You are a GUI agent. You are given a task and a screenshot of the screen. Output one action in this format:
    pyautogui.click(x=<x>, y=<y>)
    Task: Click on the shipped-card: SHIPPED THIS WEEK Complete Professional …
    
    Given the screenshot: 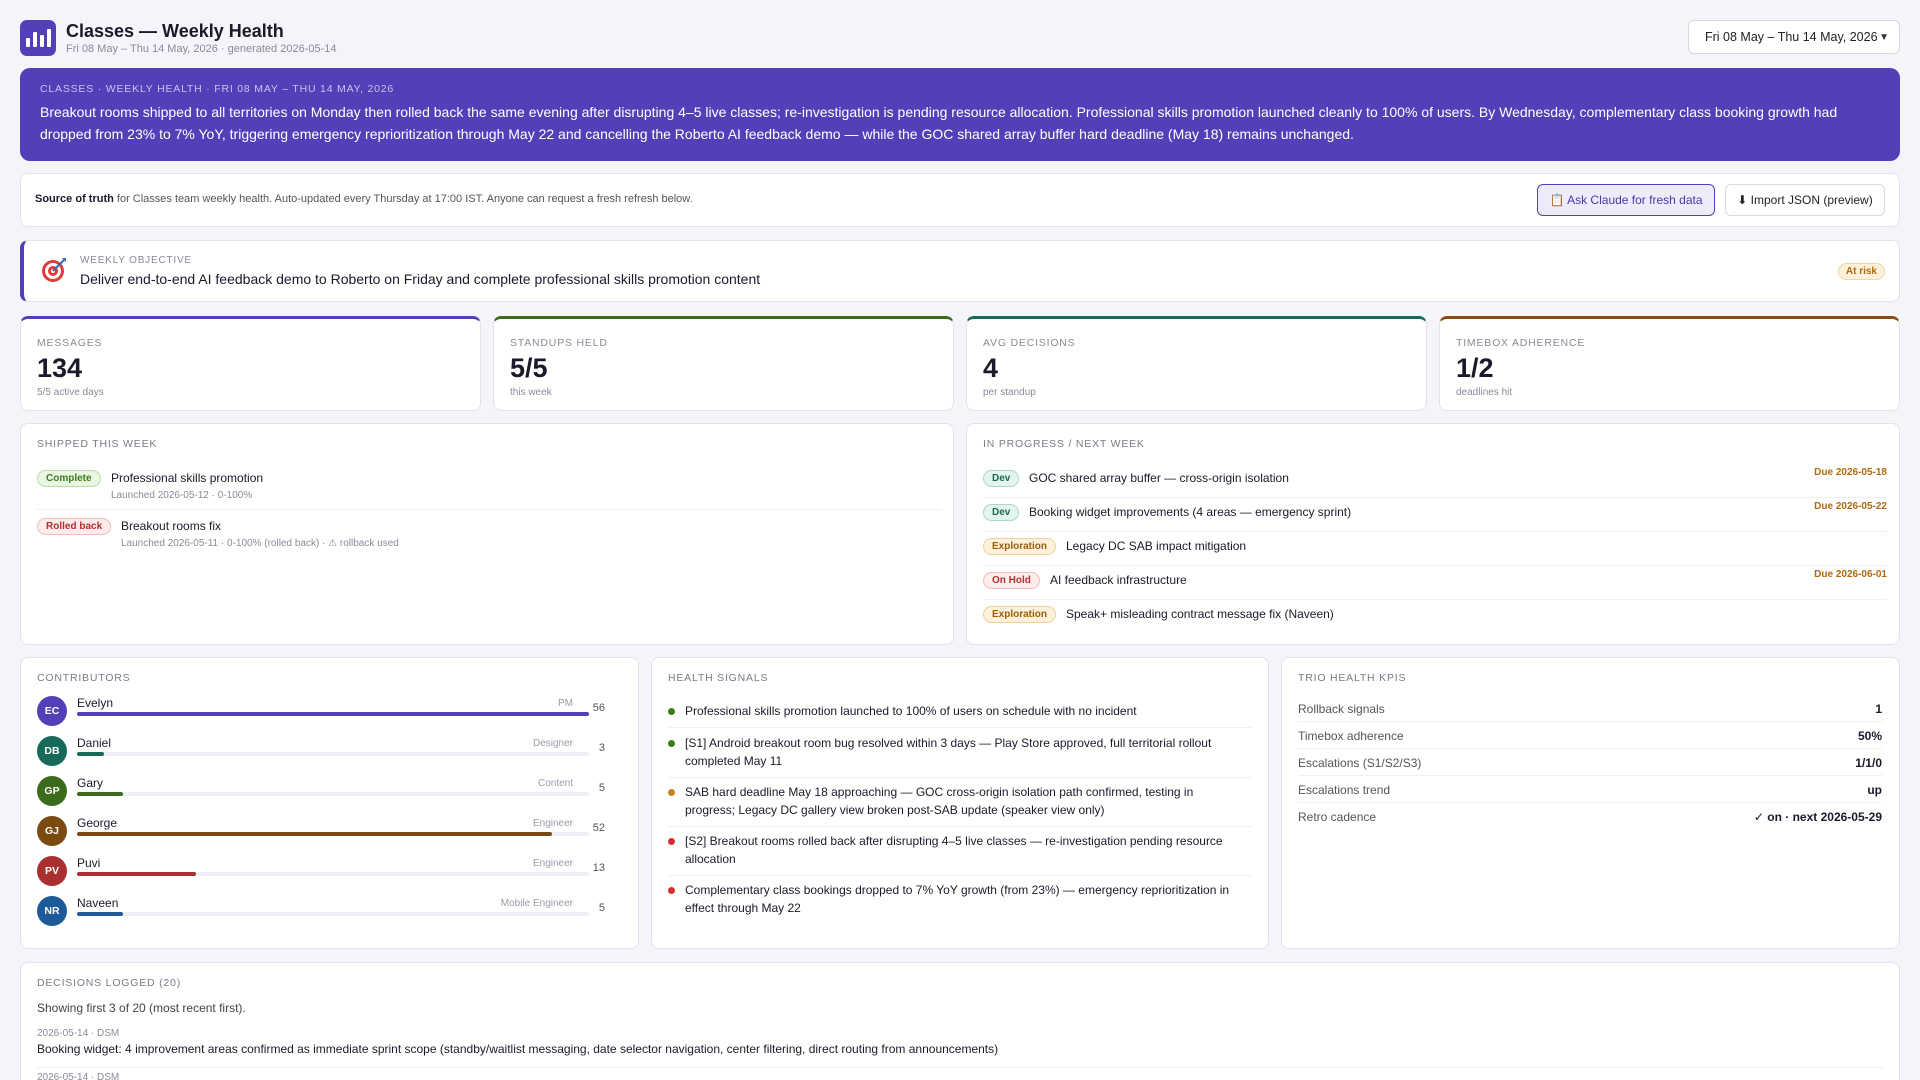 What is the action you would take?
    pyautogui.click(x=487, y=534)
    